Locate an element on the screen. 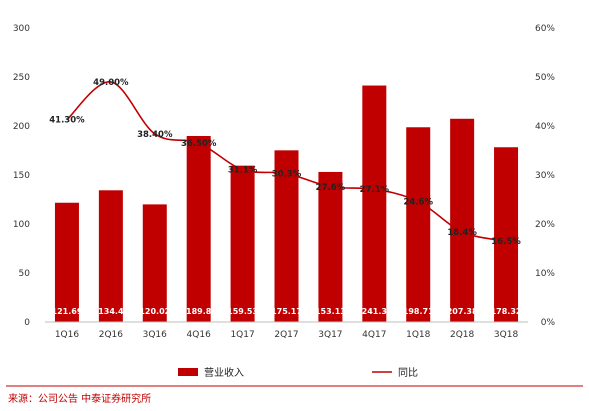  right-tick-label: 10% is located at coordinates (545, 274).